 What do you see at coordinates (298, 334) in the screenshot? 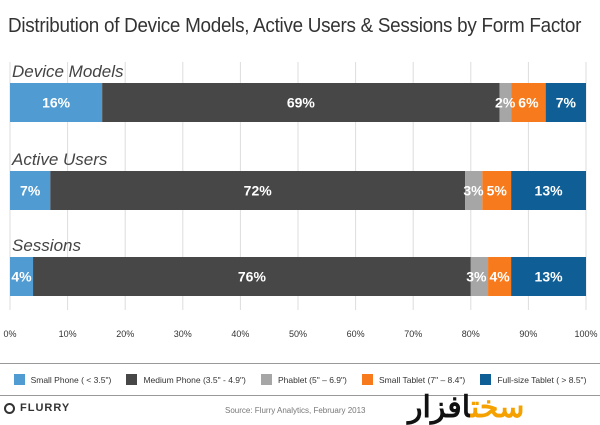
I see `x-tick-label: 50%` at bounding box center [298, 334].